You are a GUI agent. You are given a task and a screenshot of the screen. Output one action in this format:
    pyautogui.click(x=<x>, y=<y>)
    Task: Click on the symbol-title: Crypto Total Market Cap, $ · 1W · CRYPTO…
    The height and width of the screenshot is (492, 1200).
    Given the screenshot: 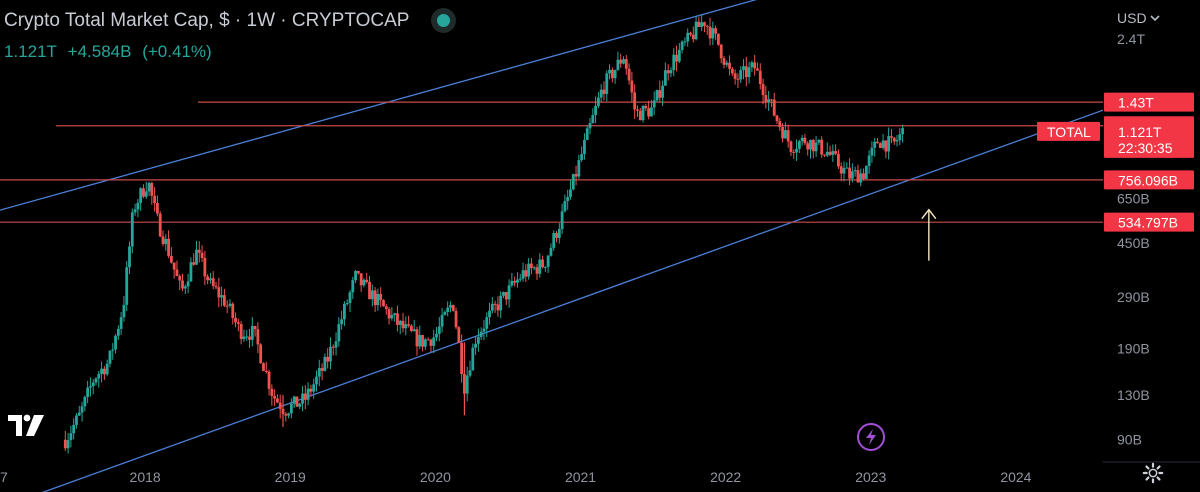 What is the action you would take?
    pyautogui.click(x=207, y=20)
    